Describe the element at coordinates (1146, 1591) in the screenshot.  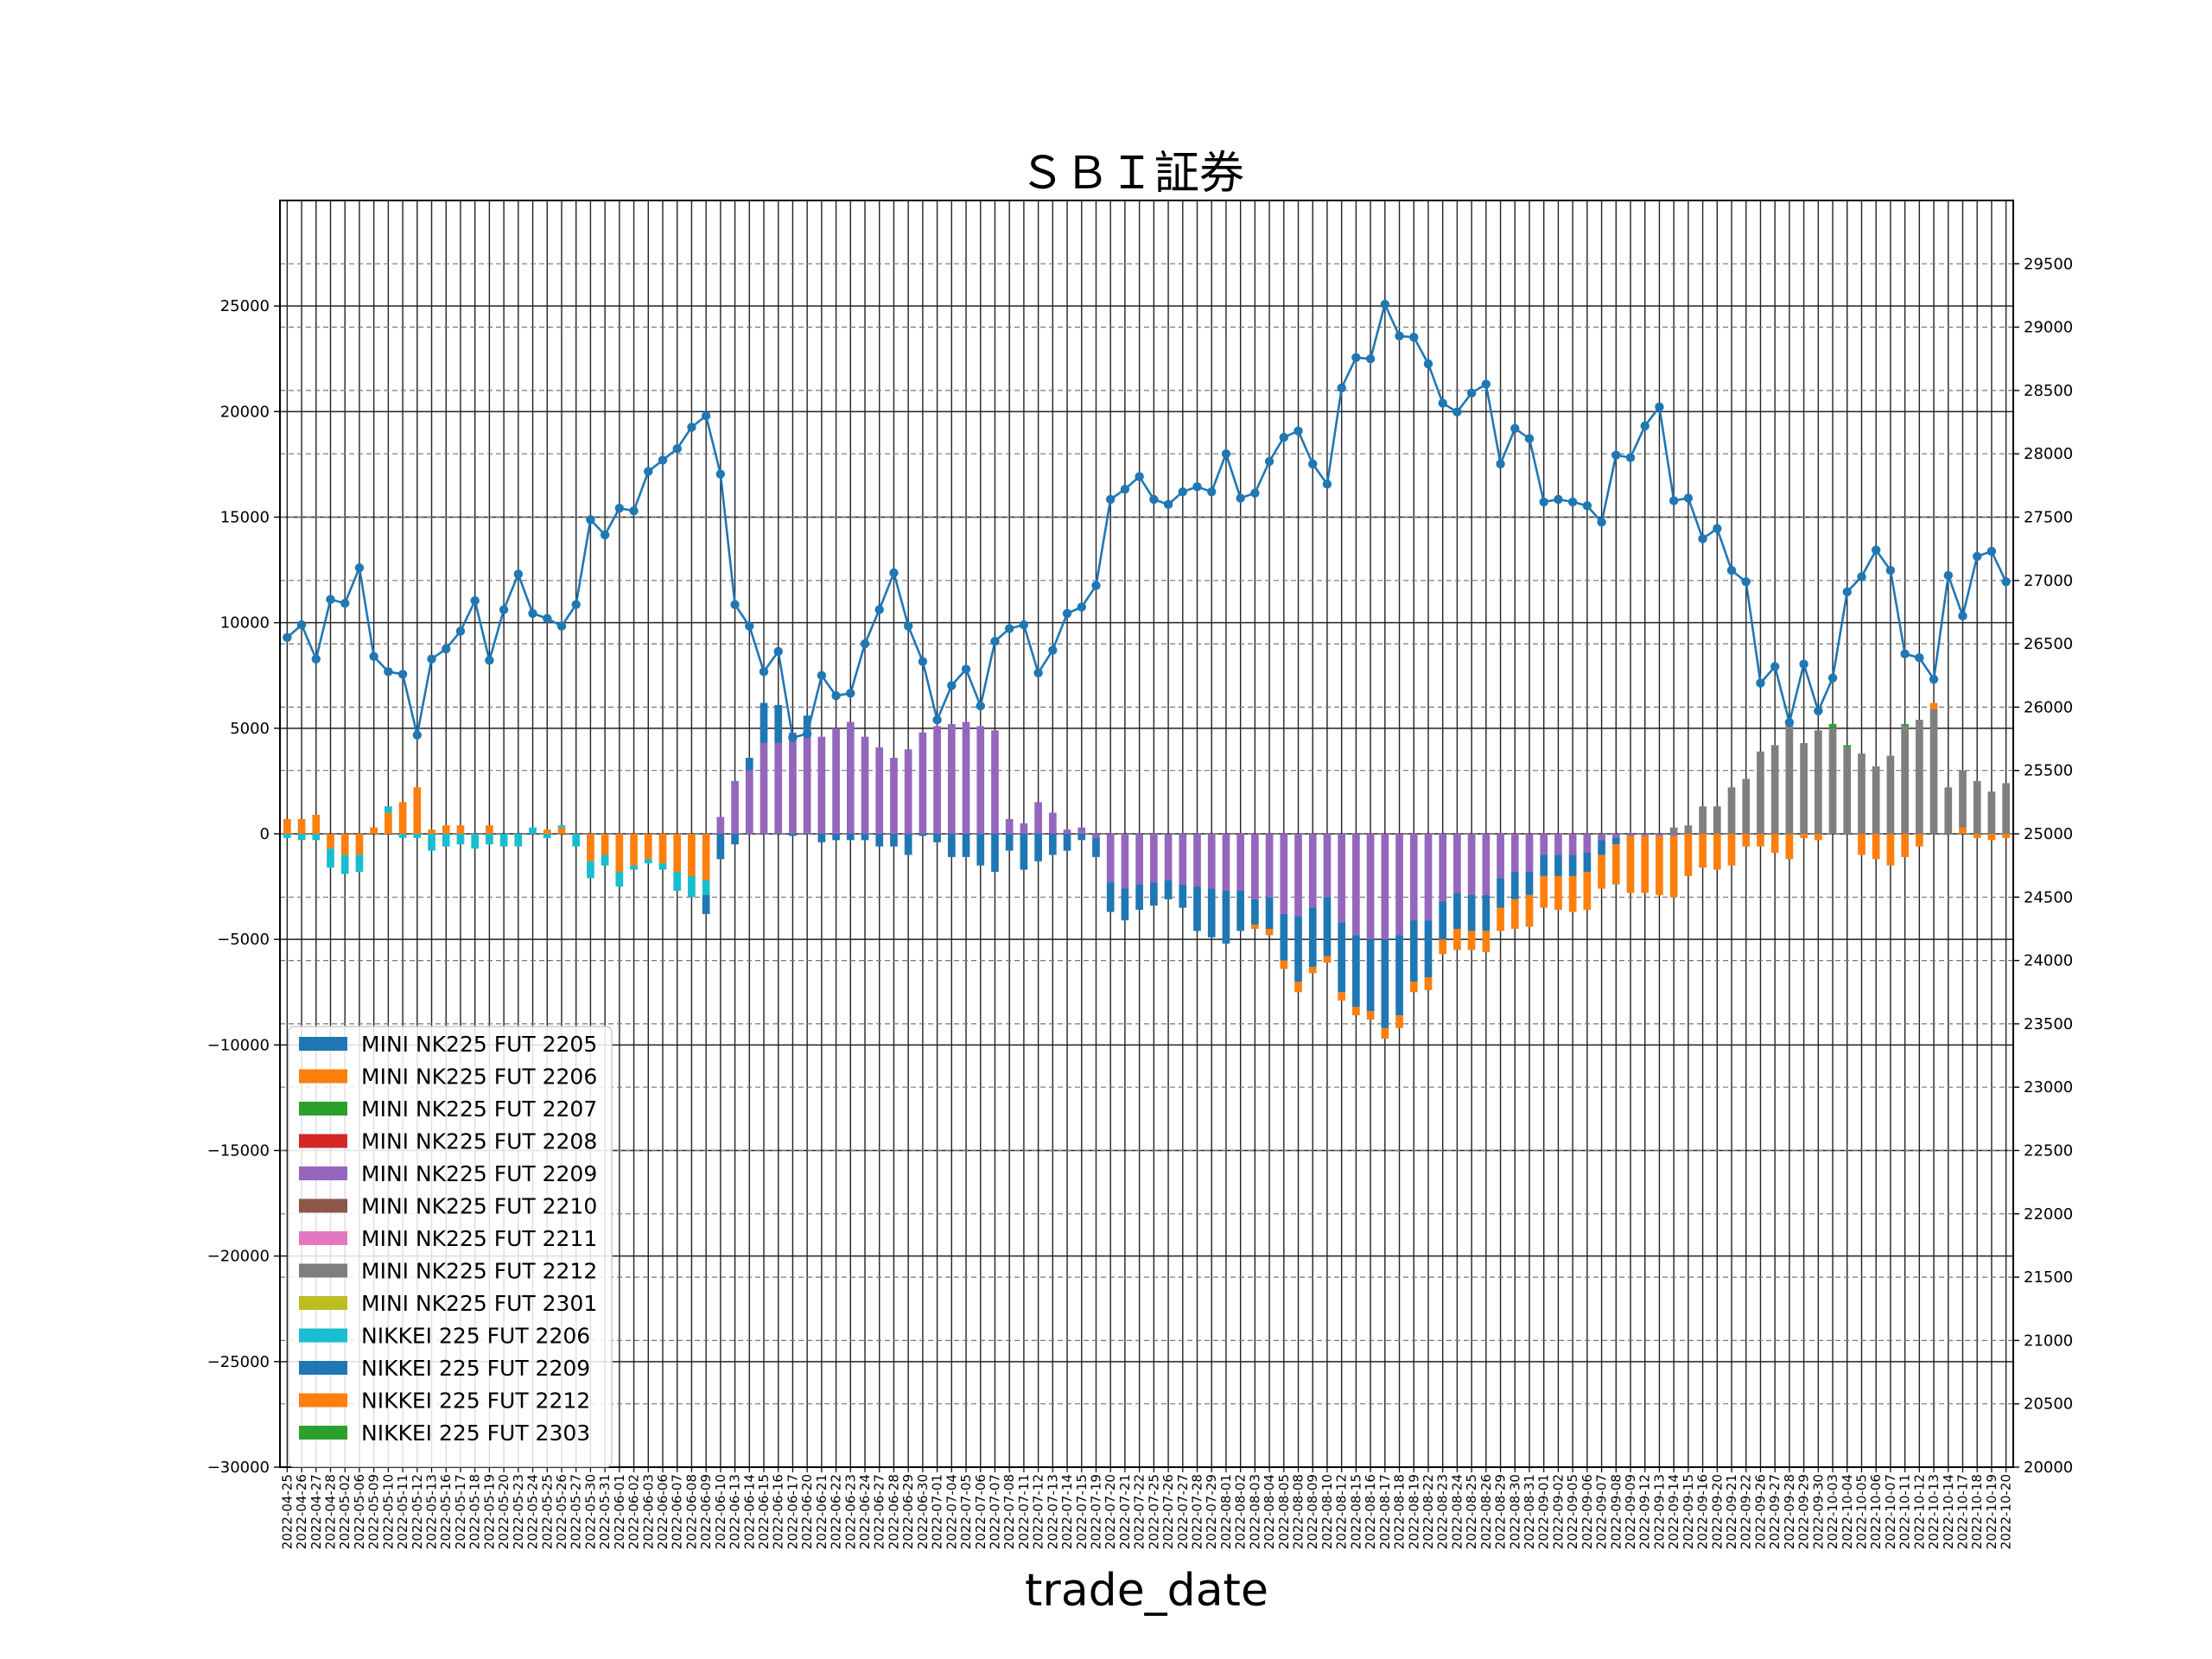
I see `x-axis-label: trade_date` at that location.